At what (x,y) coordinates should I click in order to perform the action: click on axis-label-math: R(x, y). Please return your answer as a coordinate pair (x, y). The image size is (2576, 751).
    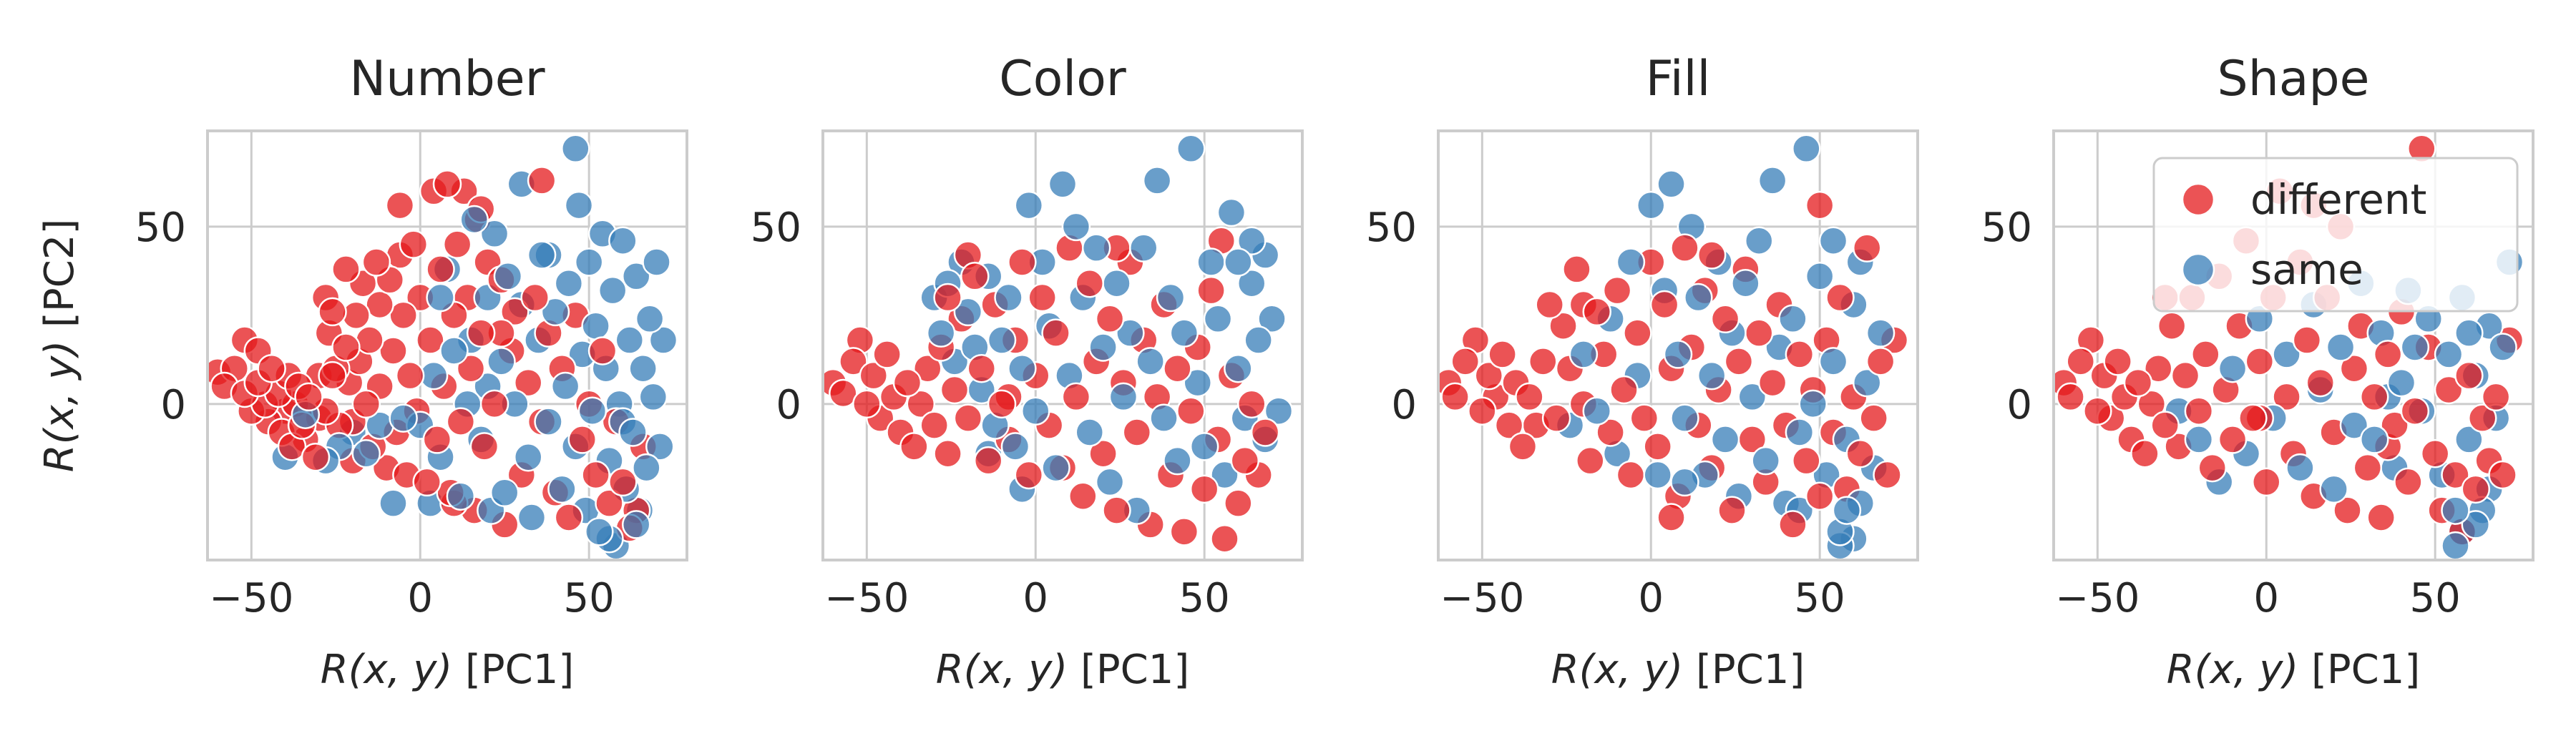
    Looking at the image, I should click on (1618, 670).